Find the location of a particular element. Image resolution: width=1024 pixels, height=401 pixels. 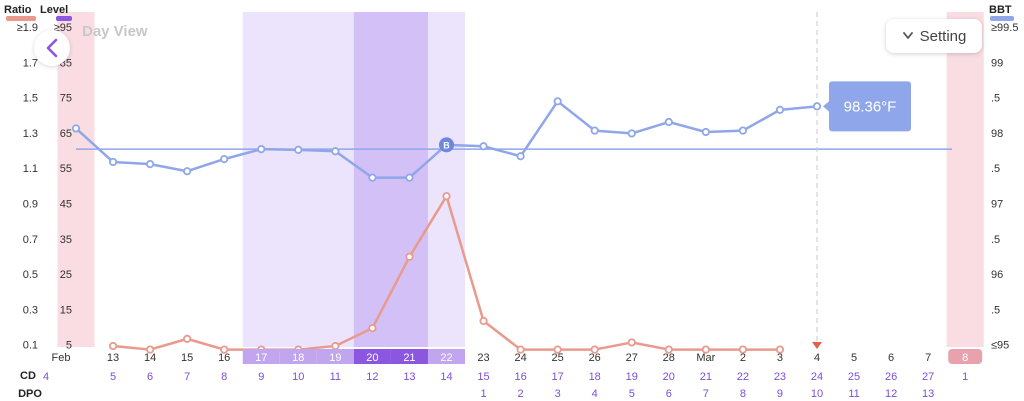

ratio-tick-label: 0.7 is located at coordinates (30, 240).